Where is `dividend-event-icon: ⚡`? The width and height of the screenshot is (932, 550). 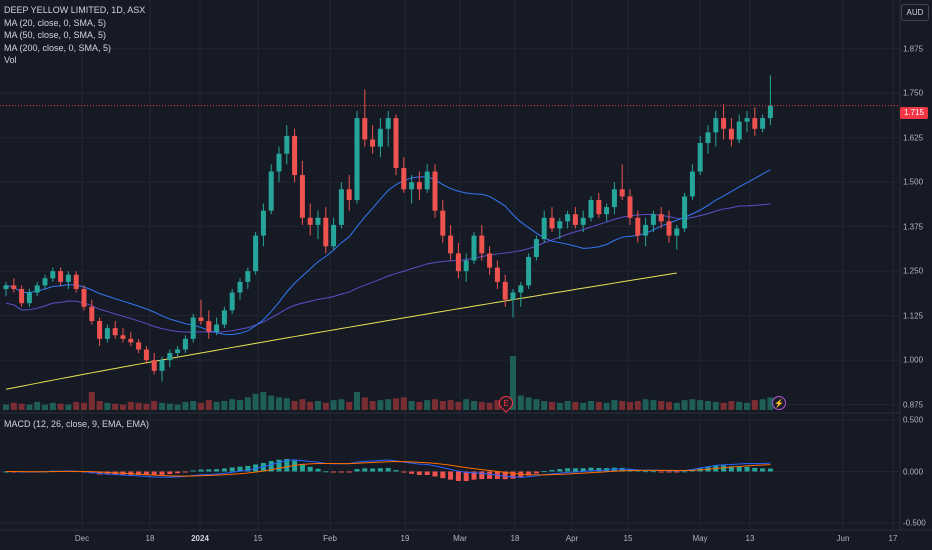
dividend-event-icon: ⚡ is located at coordinates (779, 403).